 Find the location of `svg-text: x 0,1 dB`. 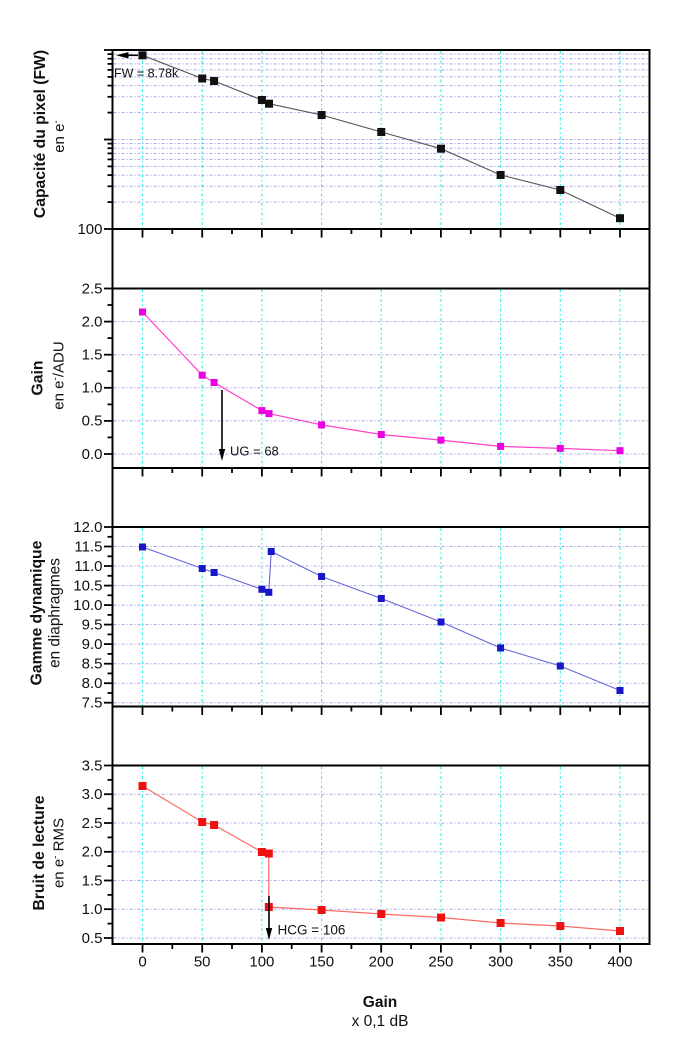

svg-text: x 0,1 dB is located at coordinates (380, 1021).